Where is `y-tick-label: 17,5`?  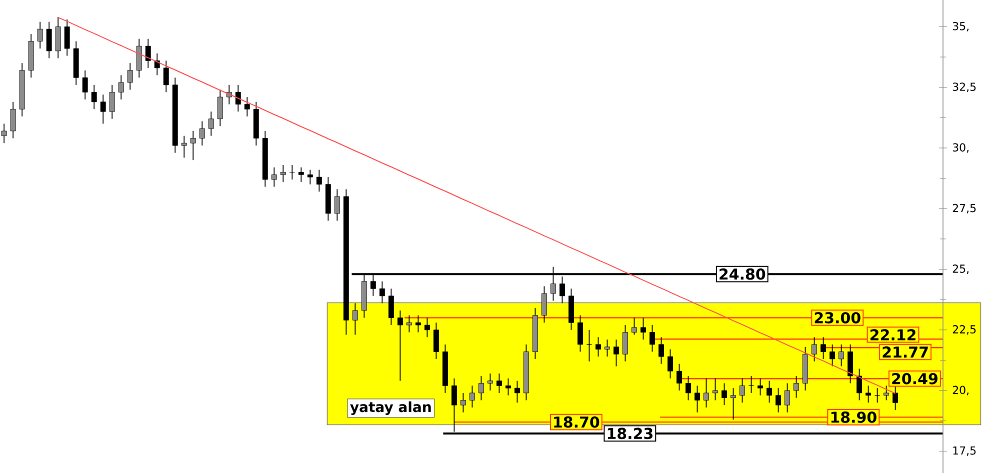
y-tick-label: 17,5 is located at coordinates (964, 451).